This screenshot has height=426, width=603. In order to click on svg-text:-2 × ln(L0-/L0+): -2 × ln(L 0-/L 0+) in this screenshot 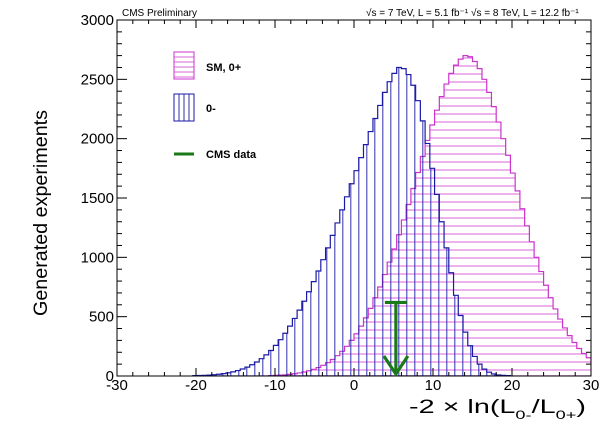, I will do `click(497, 409)`.